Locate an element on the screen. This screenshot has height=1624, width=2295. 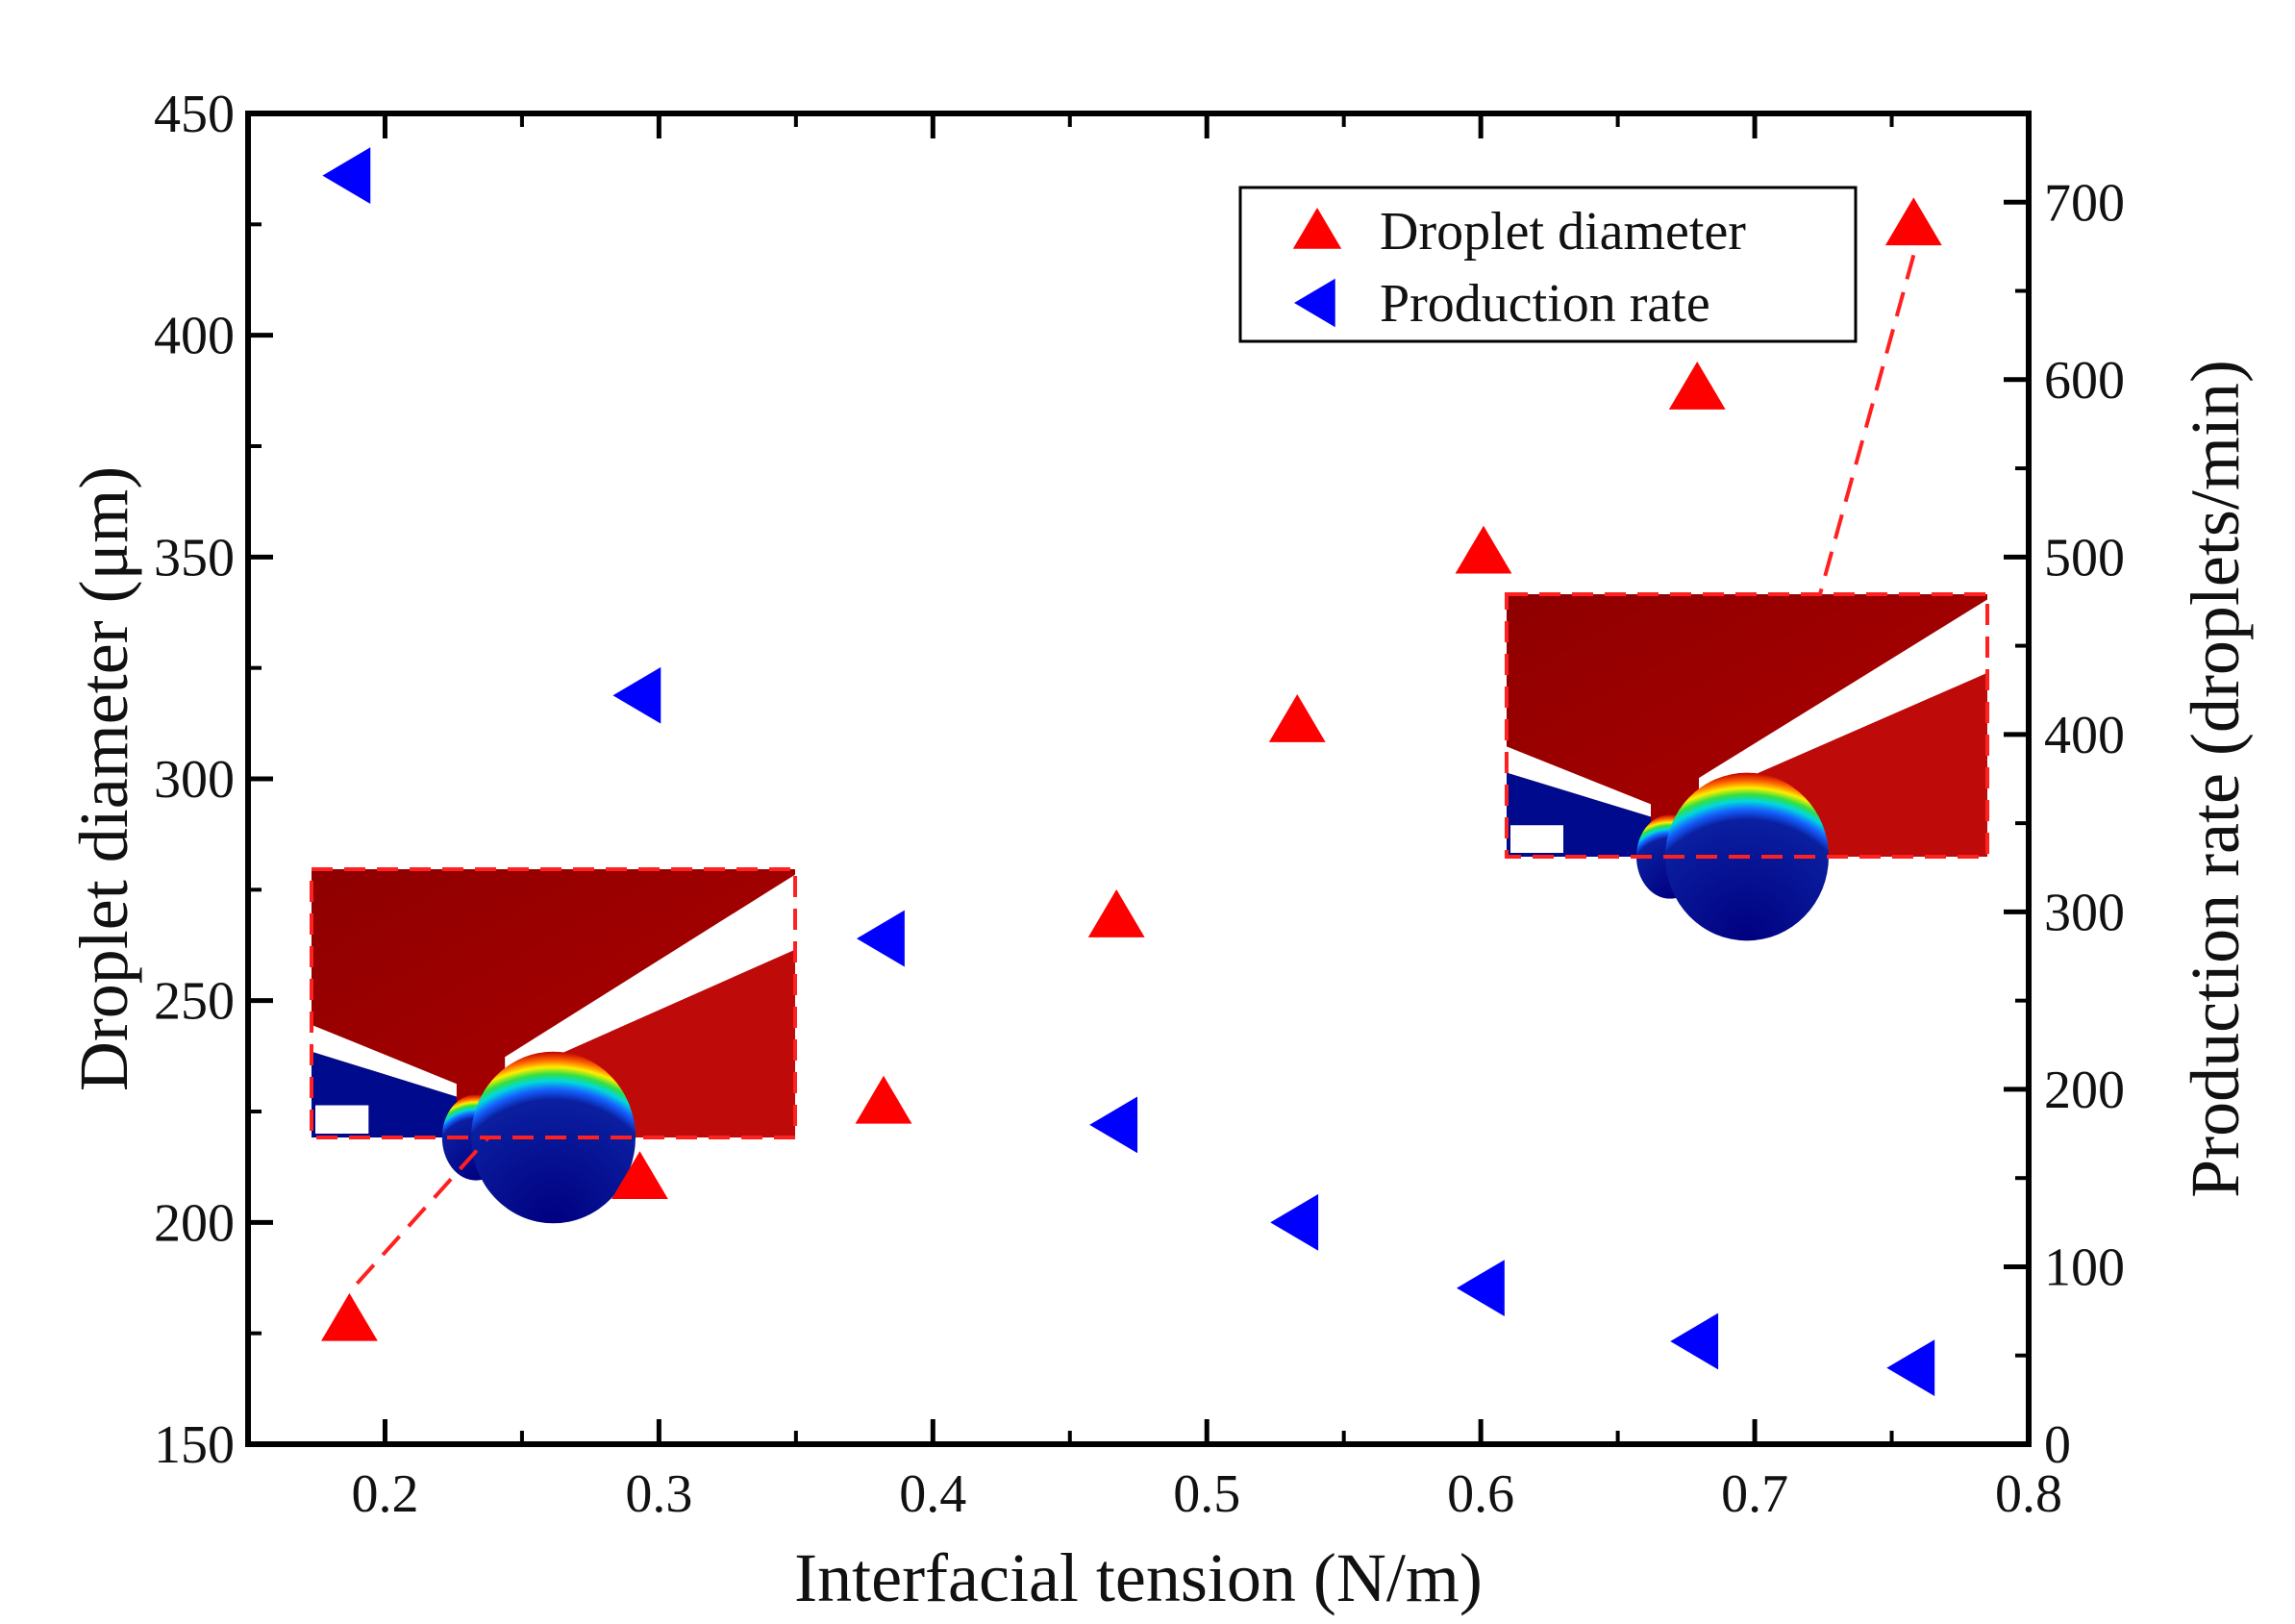
high-tension-droplet-simulation is located at coordinates (1747, 766).